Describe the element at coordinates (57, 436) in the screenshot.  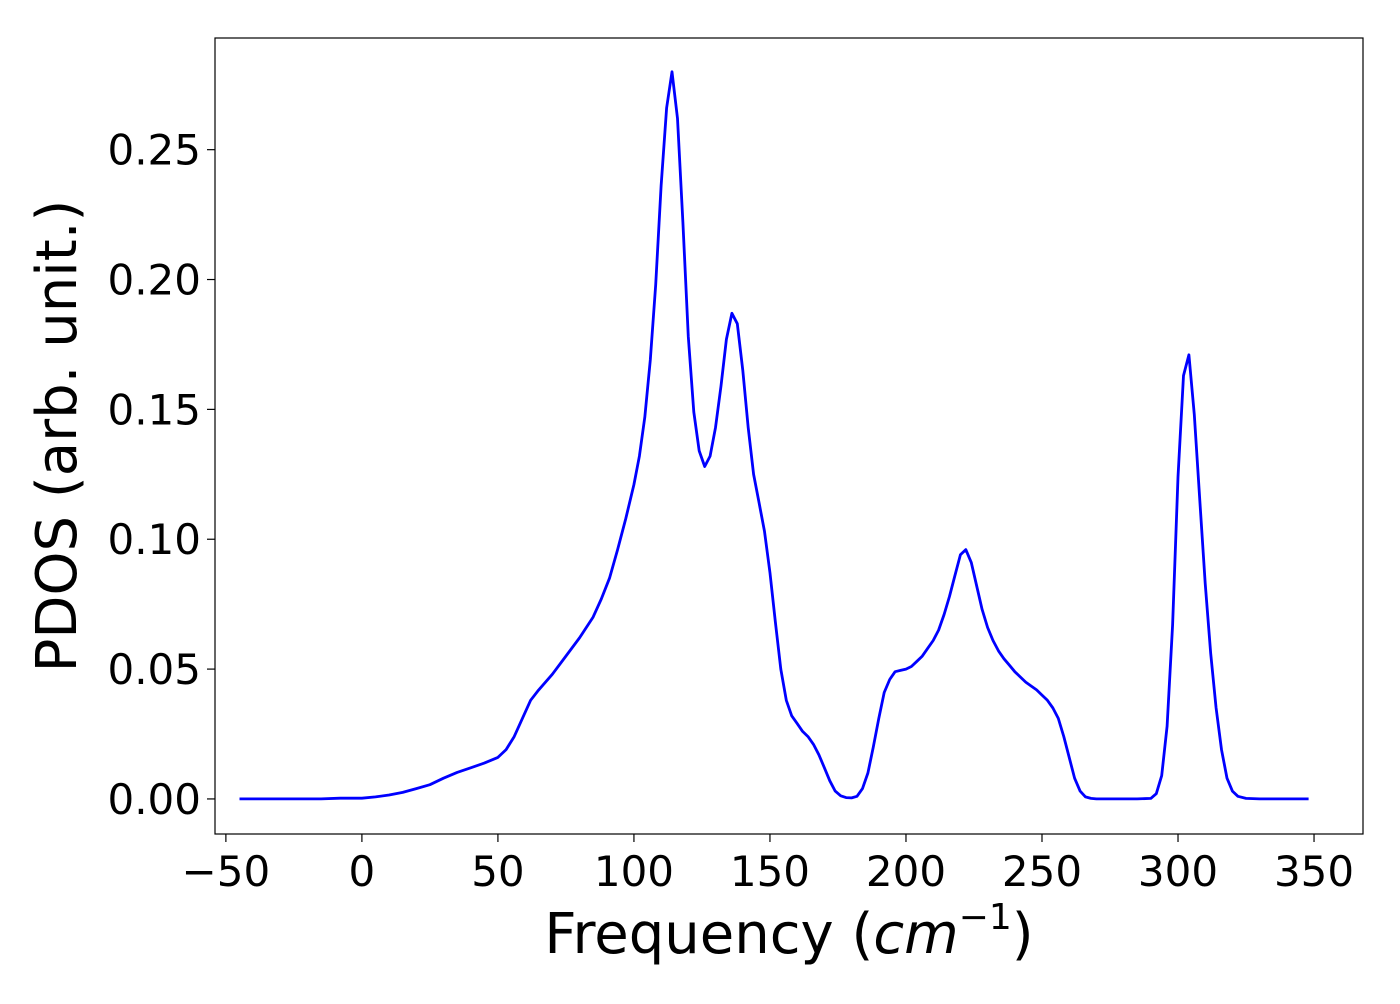
I see `y-axis-title: PDOS (arb. unit.)` at that location.